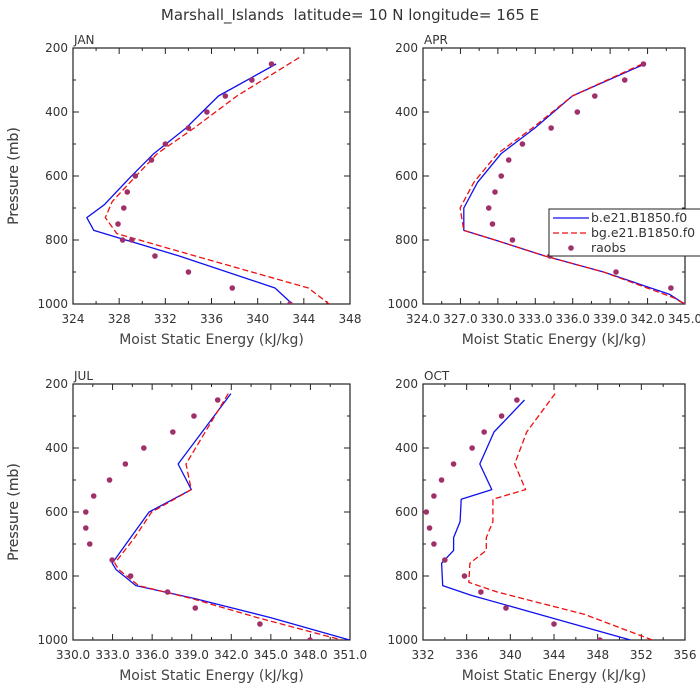 This screenshot has height=700, width=700. What do you see at coordinates (641, 655) in the screenshot?
I see `x-tick-label: 352` at bounding box center [641, 655].